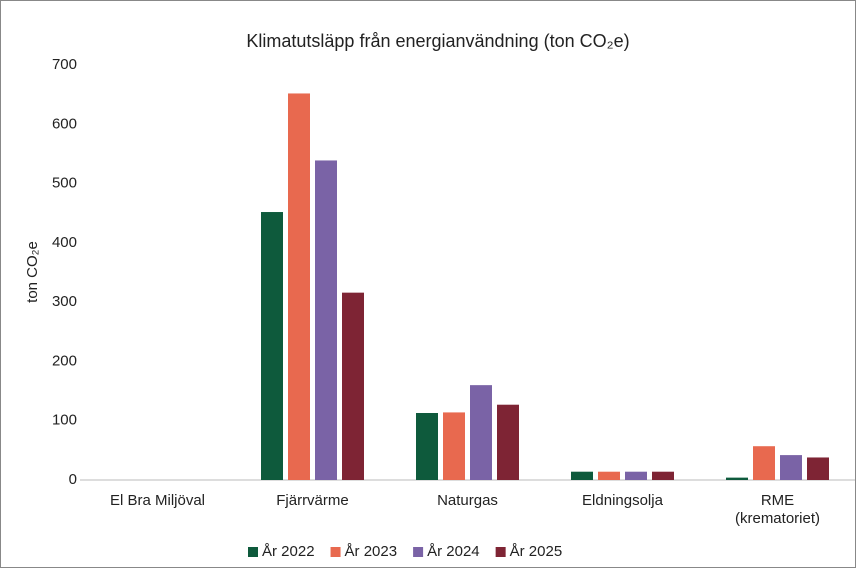 The width and height of the screenshot is (856, 568). I want to click on x-tick-label: Naturgas, so click(467, 500).